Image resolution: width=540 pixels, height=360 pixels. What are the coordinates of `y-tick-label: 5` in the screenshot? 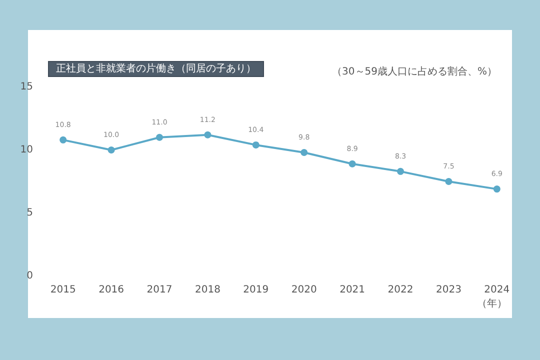 It's located at (29, 213).